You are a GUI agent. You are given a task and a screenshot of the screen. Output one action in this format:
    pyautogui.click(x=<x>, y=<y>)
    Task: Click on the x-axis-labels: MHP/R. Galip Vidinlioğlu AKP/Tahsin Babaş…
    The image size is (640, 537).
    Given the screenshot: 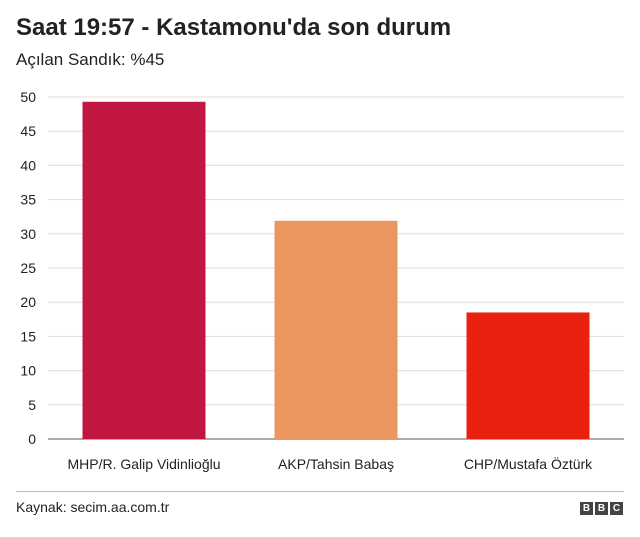 What is the action you would take?
    pyautogui.click(x=330, y=463)
    